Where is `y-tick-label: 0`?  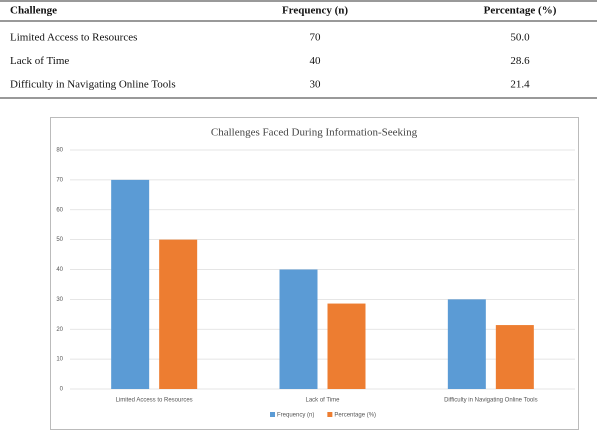
y-tick-label: 0 is located at coordinates (62, 390).